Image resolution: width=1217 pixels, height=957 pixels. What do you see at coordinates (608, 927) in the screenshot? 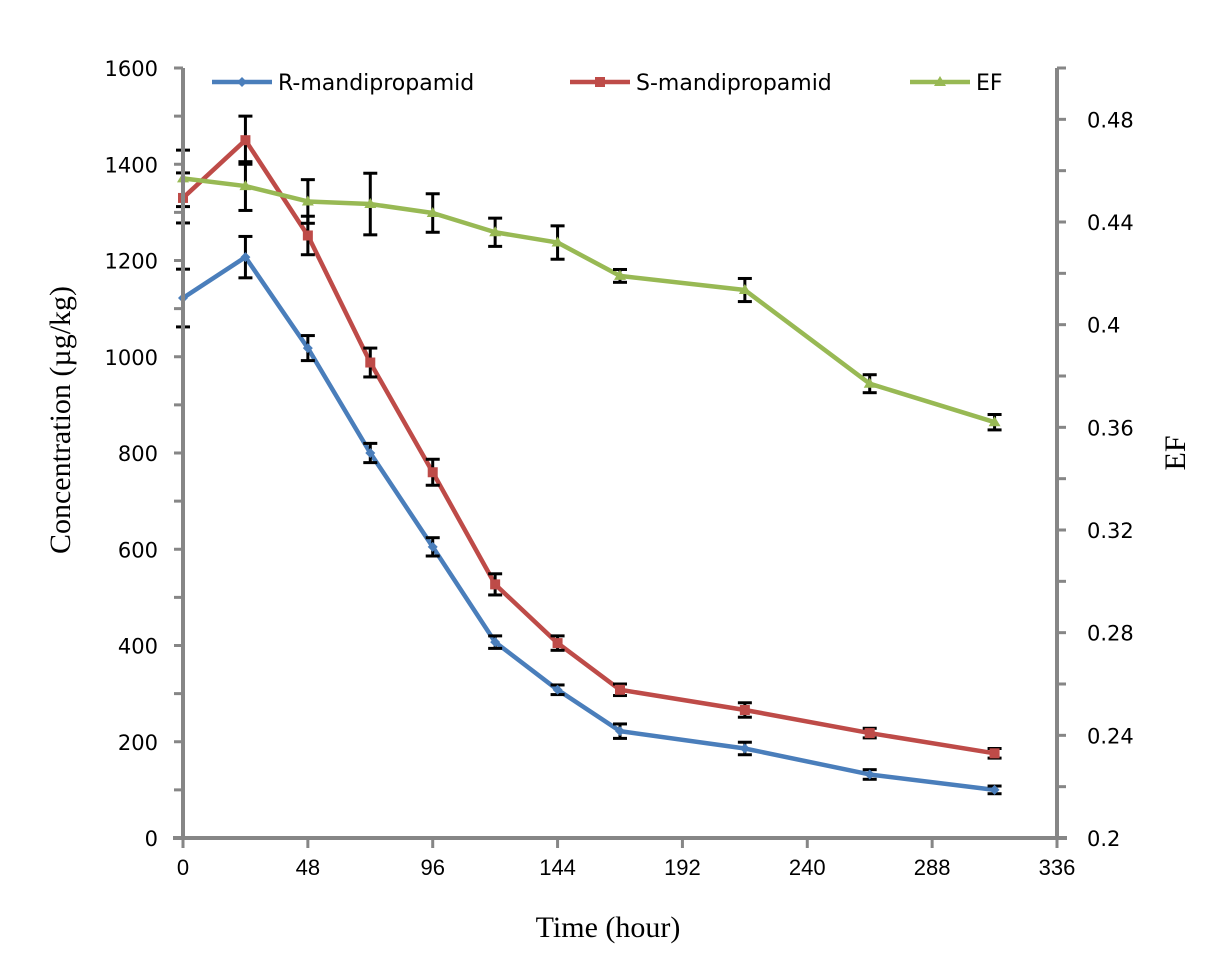
I see `x-axis-title: Time (hour)` at bounding box center [608, 927].